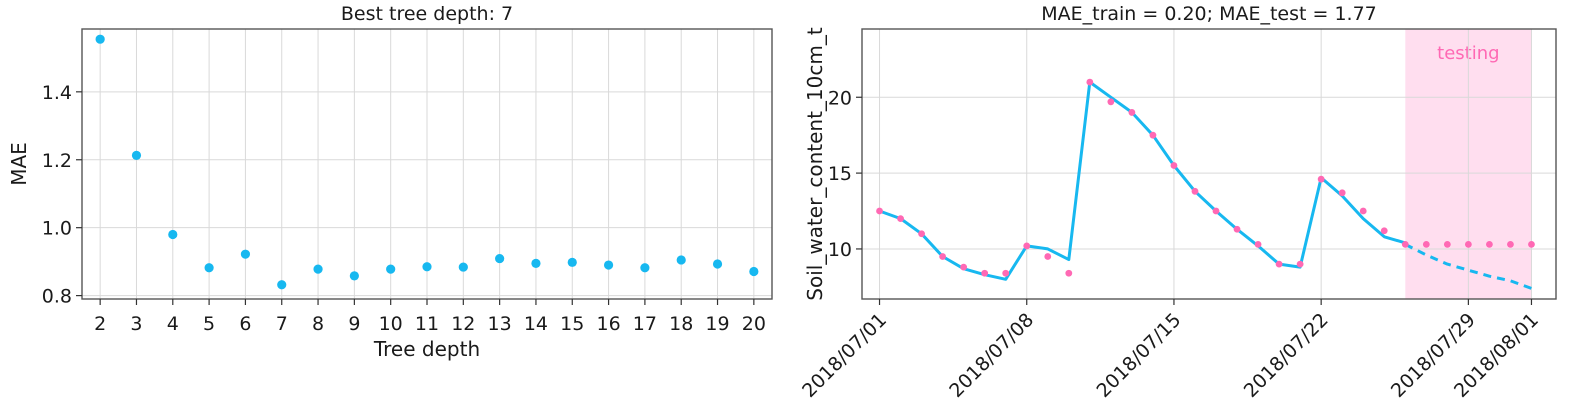 The width and height of the screenshot is (1587, 418). Describe the element at coordinates (754, 324) in the screenshot. I see `left-x-tick-label: 20` at that location.